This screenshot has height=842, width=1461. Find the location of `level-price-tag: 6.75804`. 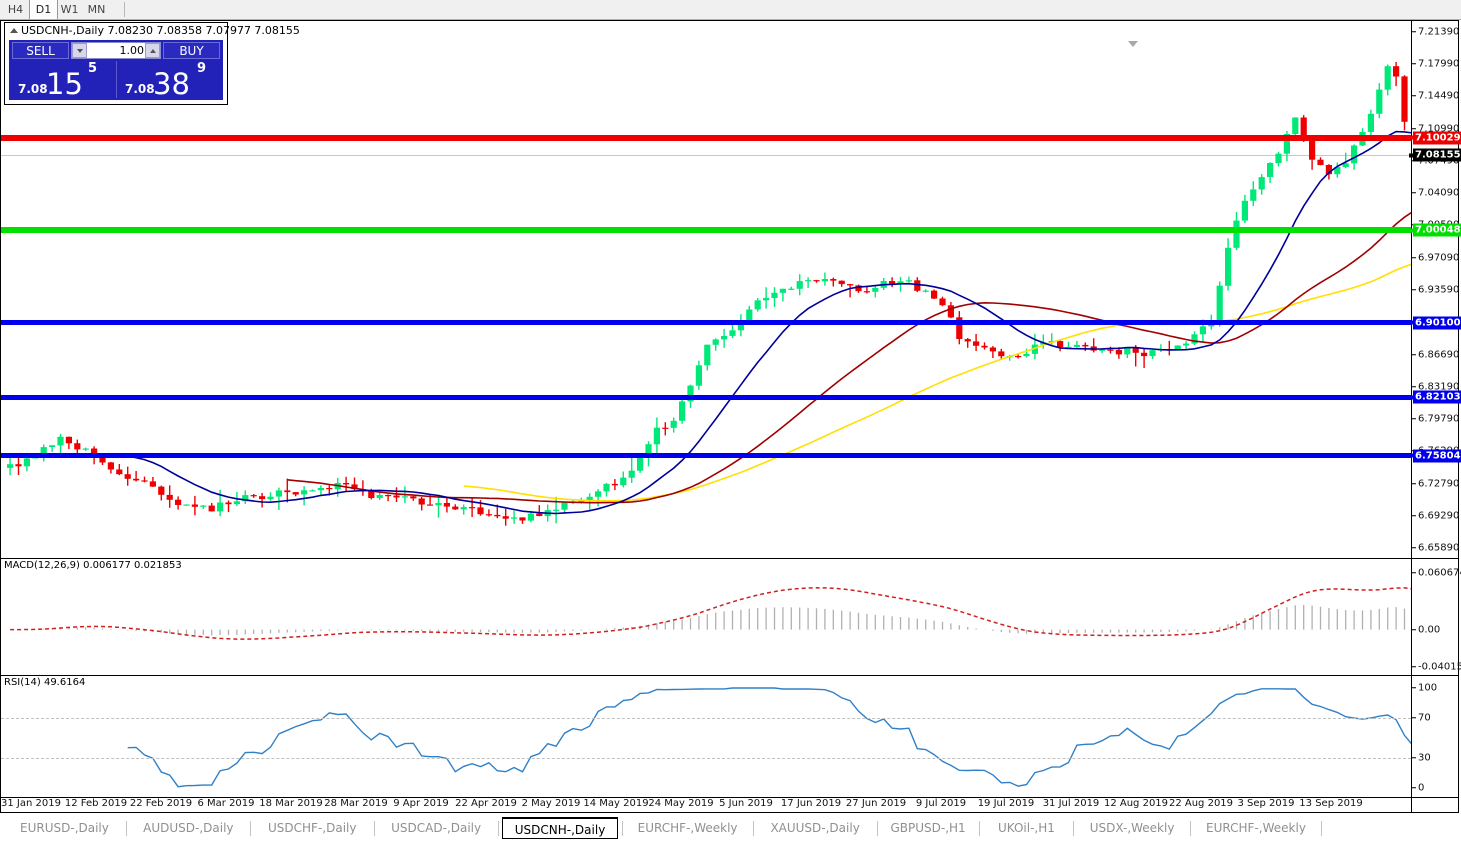

level-price-tag: 6.75804 is located at coordinates (1435, 456).